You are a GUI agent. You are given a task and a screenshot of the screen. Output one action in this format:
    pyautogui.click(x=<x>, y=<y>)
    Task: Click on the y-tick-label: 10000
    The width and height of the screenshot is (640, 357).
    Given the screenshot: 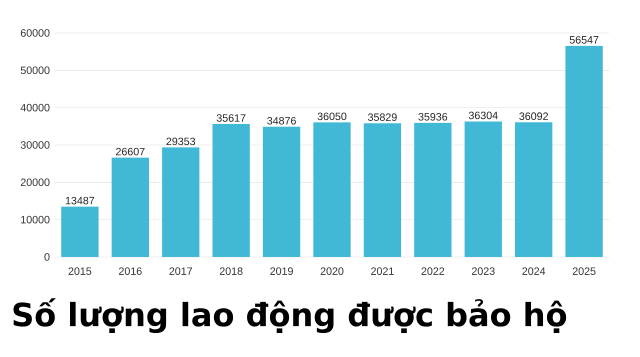 What is the action you would take?
    pyautogui.click(x=35, y=220)
    